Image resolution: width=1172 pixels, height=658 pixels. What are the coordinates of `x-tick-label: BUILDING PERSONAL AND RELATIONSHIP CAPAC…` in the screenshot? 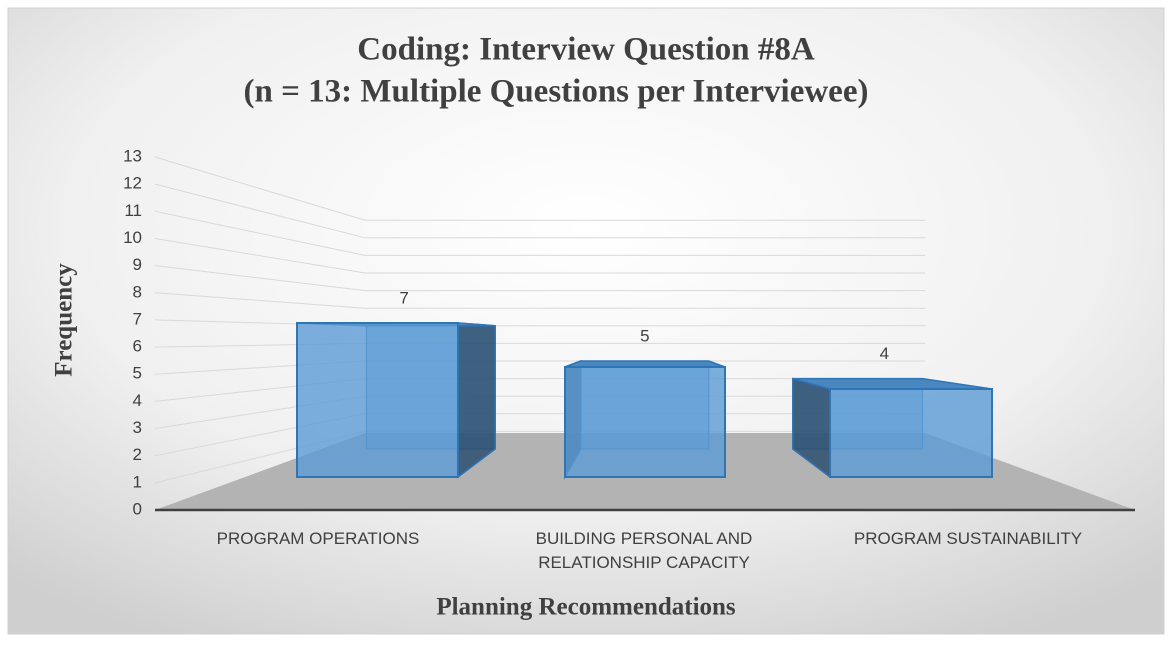 It's located at (644, 550).